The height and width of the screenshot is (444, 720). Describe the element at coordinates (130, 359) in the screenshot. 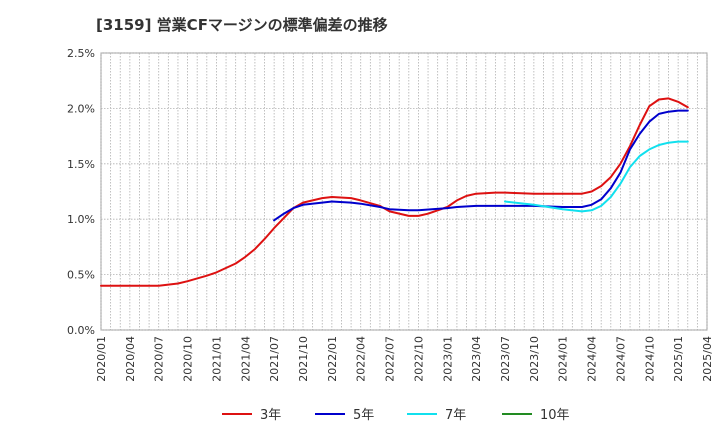

I see `x-tick-label: 2020/04` at that location.